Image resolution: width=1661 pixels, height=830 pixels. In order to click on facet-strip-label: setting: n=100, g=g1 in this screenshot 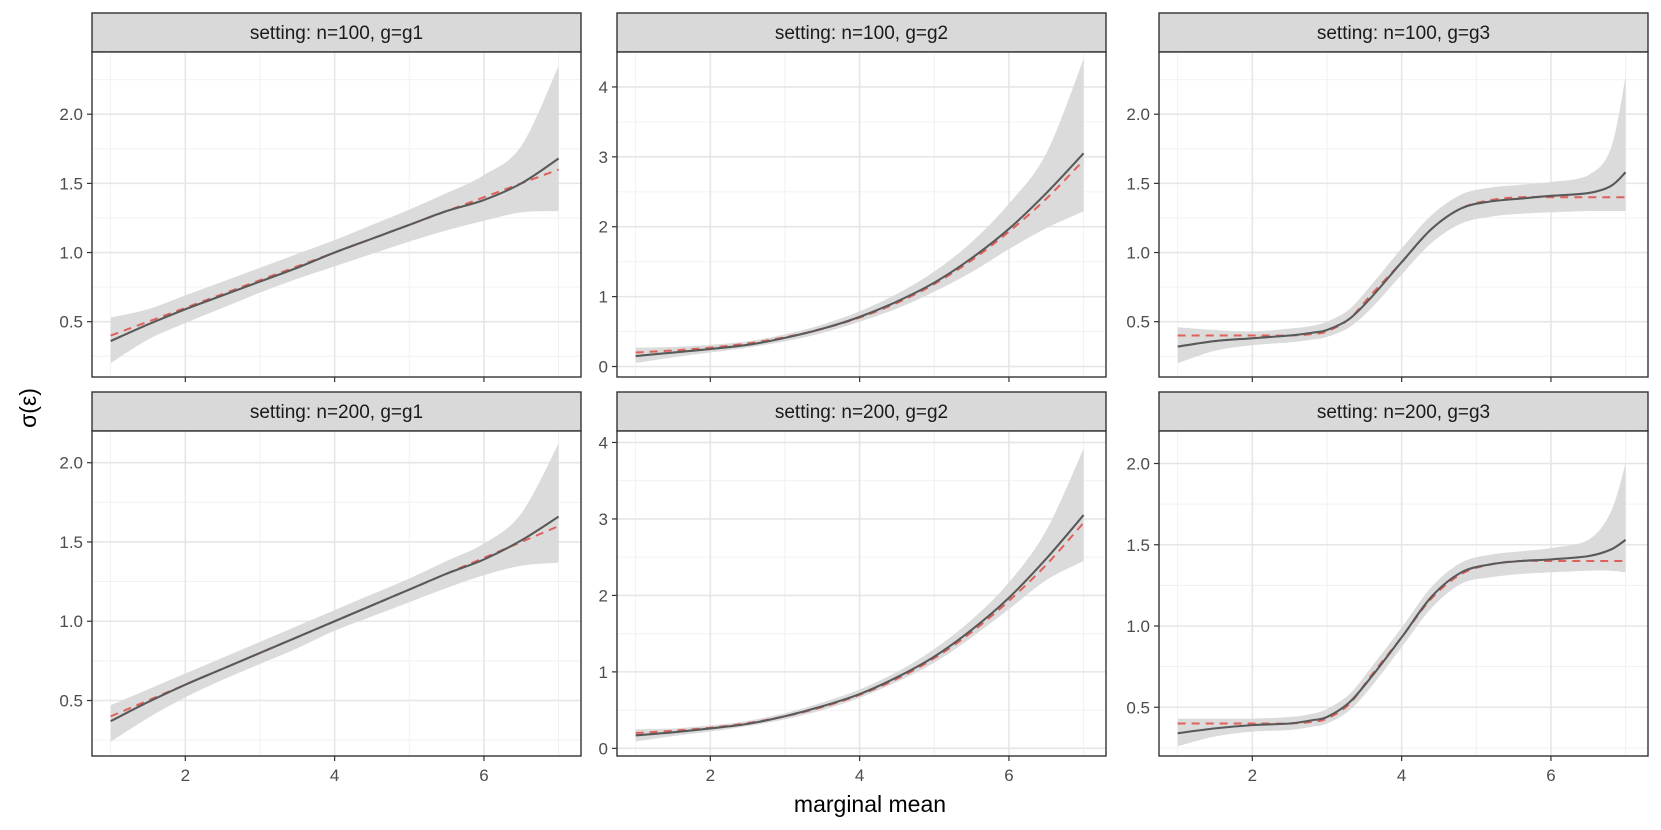, I will do `click(336, 33)`.